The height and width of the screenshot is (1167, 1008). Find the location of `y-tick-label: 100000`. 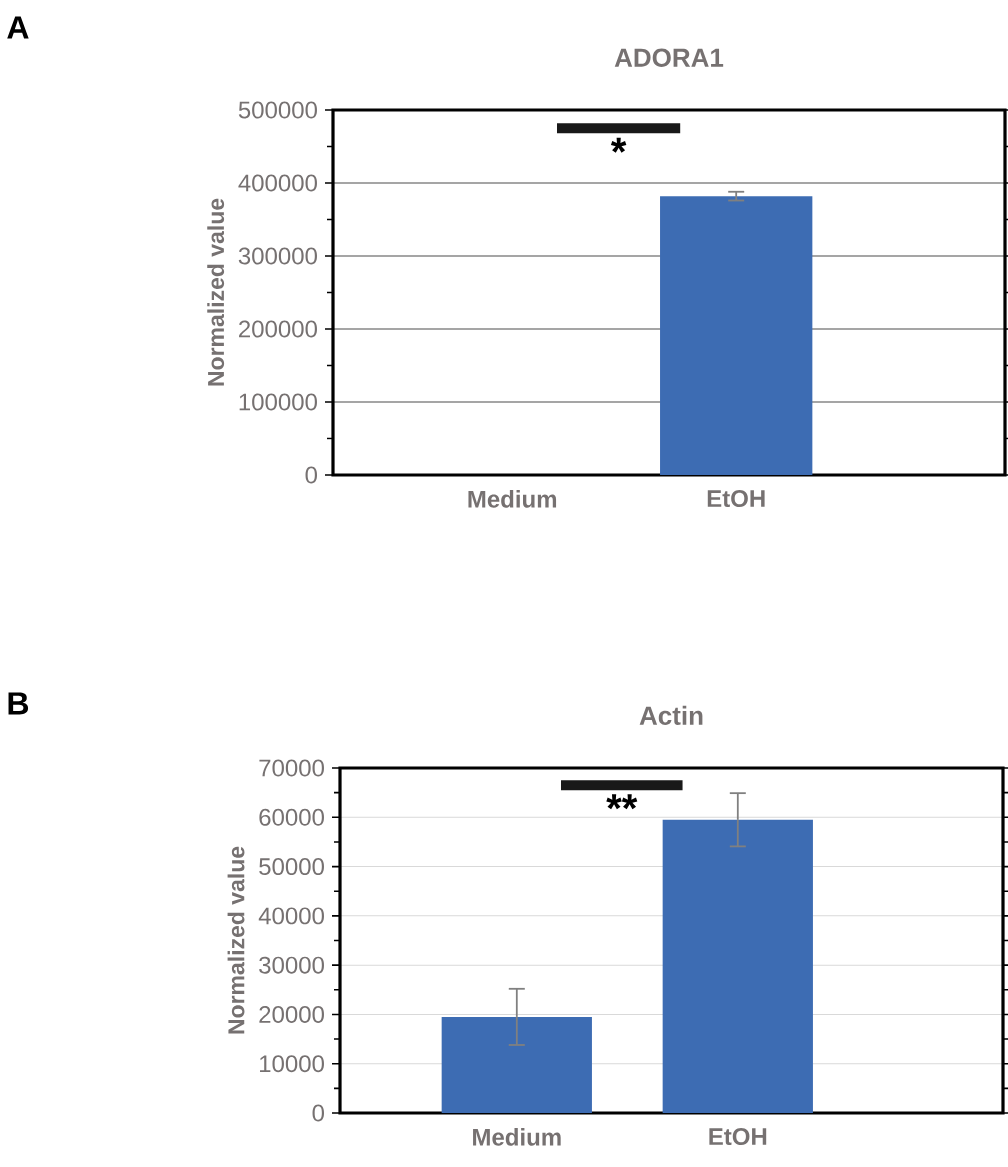

y-tick-label: 100000 is located at coordinates (278, 402).